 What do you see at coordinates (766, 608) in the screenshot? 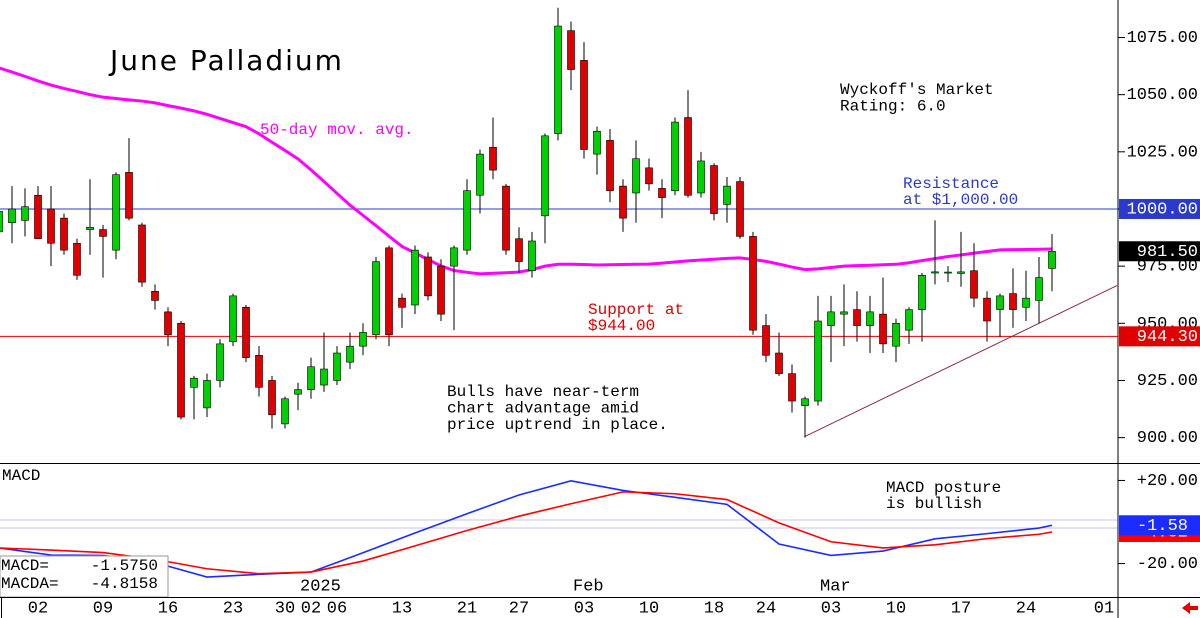
I see `x-tick-label: 24` at bounding box center [766, 608].